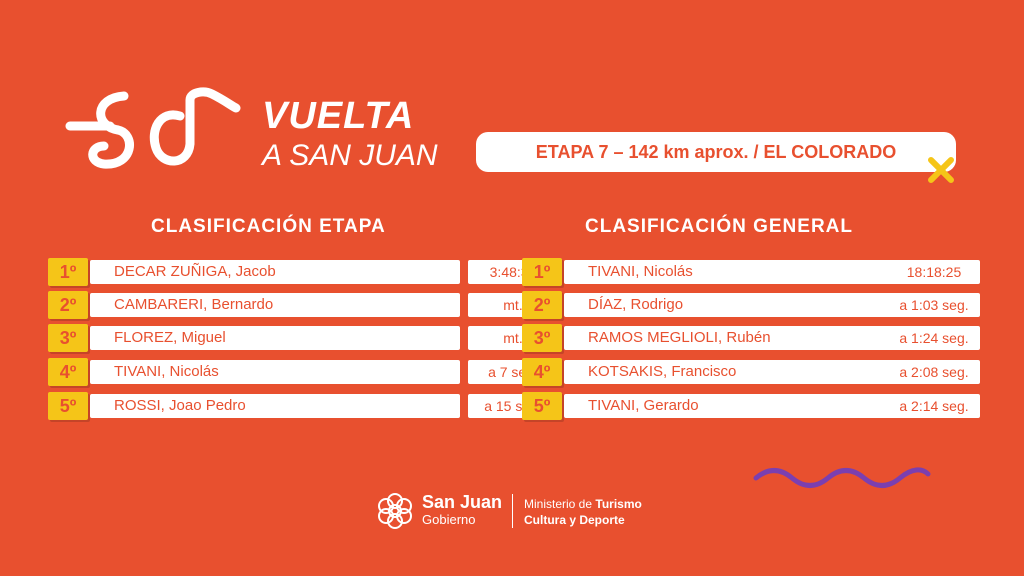 The width and height of the screenshot is (1024, 576). Describe the element at coordinates (395, 511) in the screenshot. I see `san-juan-flower-logo-icon` at that location.